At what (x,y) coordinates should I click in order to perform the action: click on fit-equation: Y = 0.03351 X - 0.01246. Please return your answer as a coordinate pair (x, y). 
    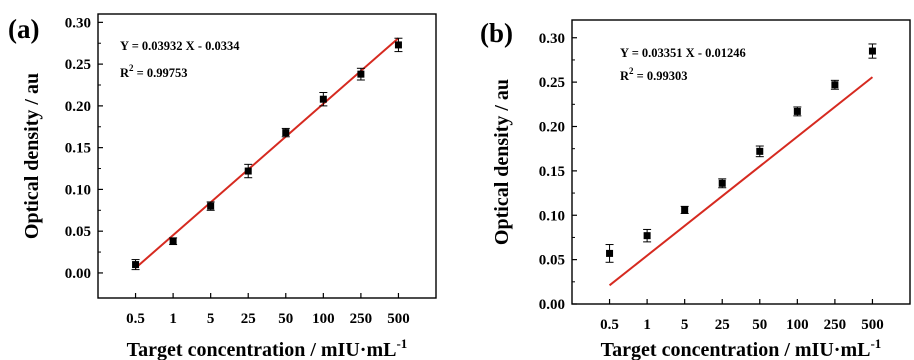
    Looking at the image, I should click on (683, 53).